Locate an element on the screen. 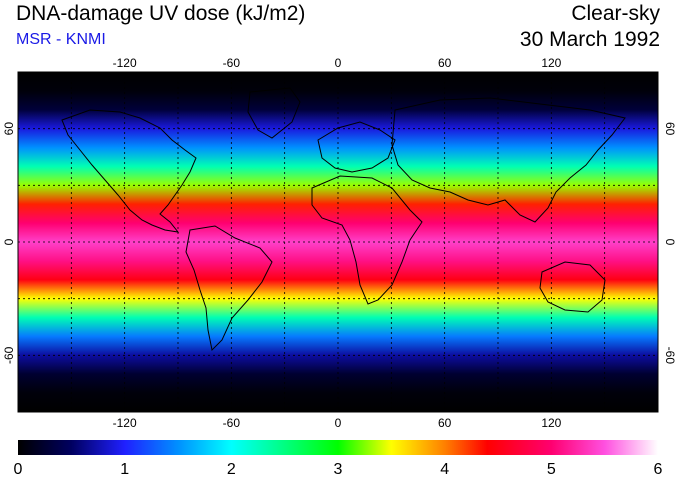  lon-tick-label-top: 120 is located at coordinates (551, 63).